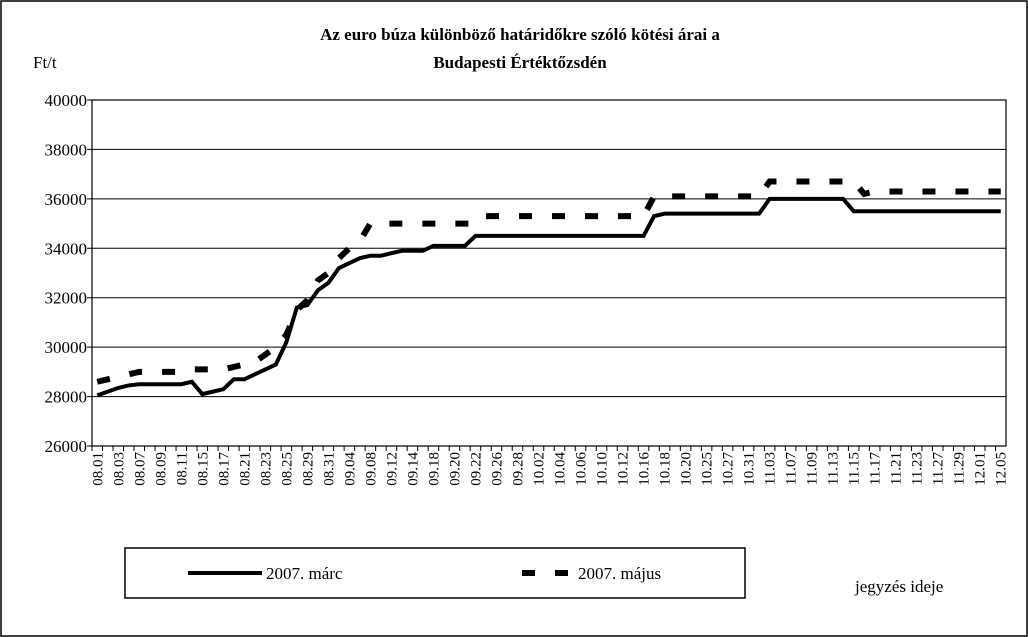 This screenshot has height=637, width=1028. What do you see at coordinates (66, 149) in the screenshot?
I see `y-tick-label: 38000` at bounding box center [66, 149].